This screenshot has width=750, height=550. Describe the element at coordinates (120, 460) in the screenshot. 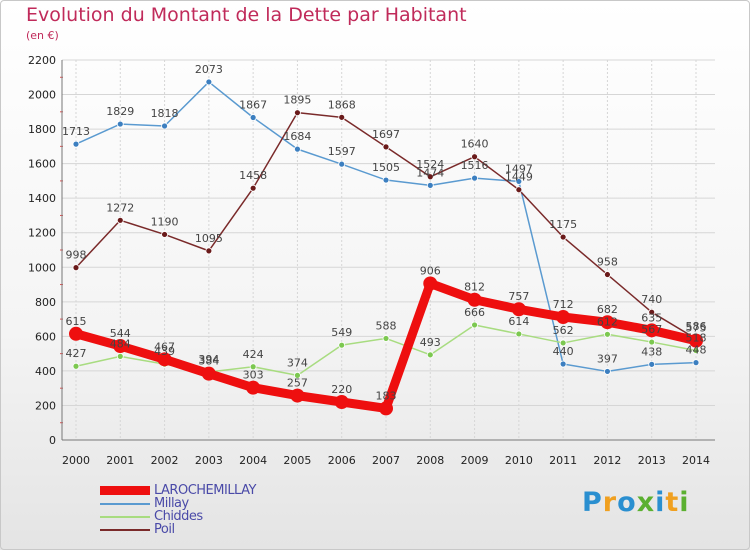

I see `x-tick-label: 2001` at that location.